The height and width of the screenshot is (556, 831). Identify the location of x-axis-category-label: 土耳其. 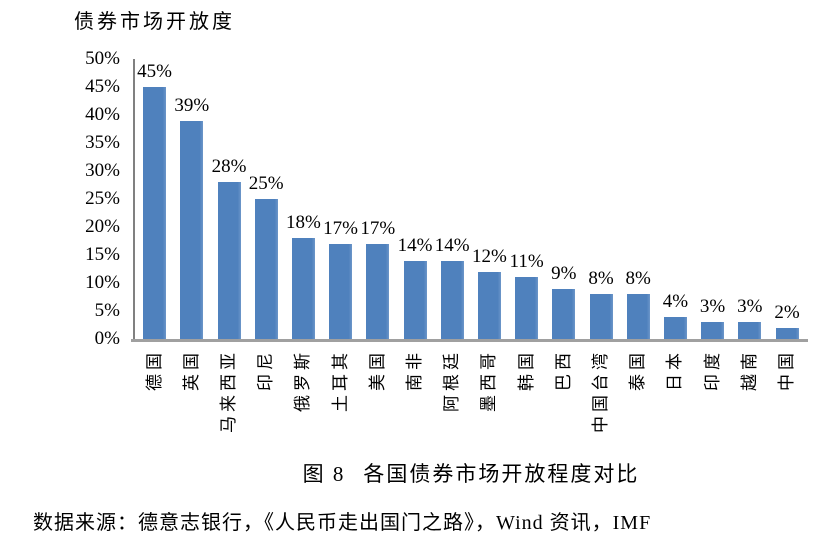
(340, 380).